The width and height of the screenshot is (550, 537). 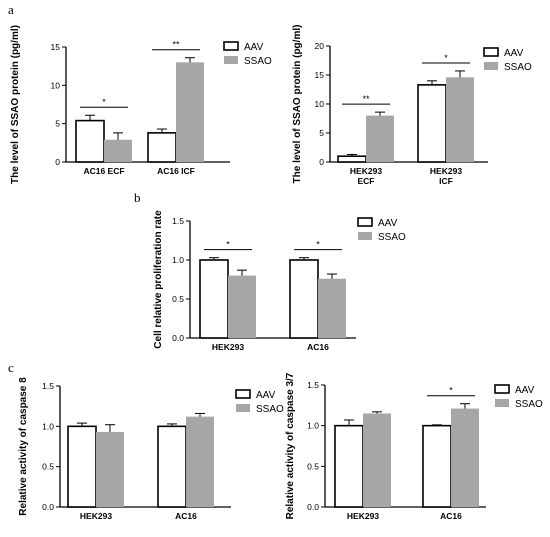 I want to click on x-tick-label: AC16 ECF, so click(x=103, y=171).